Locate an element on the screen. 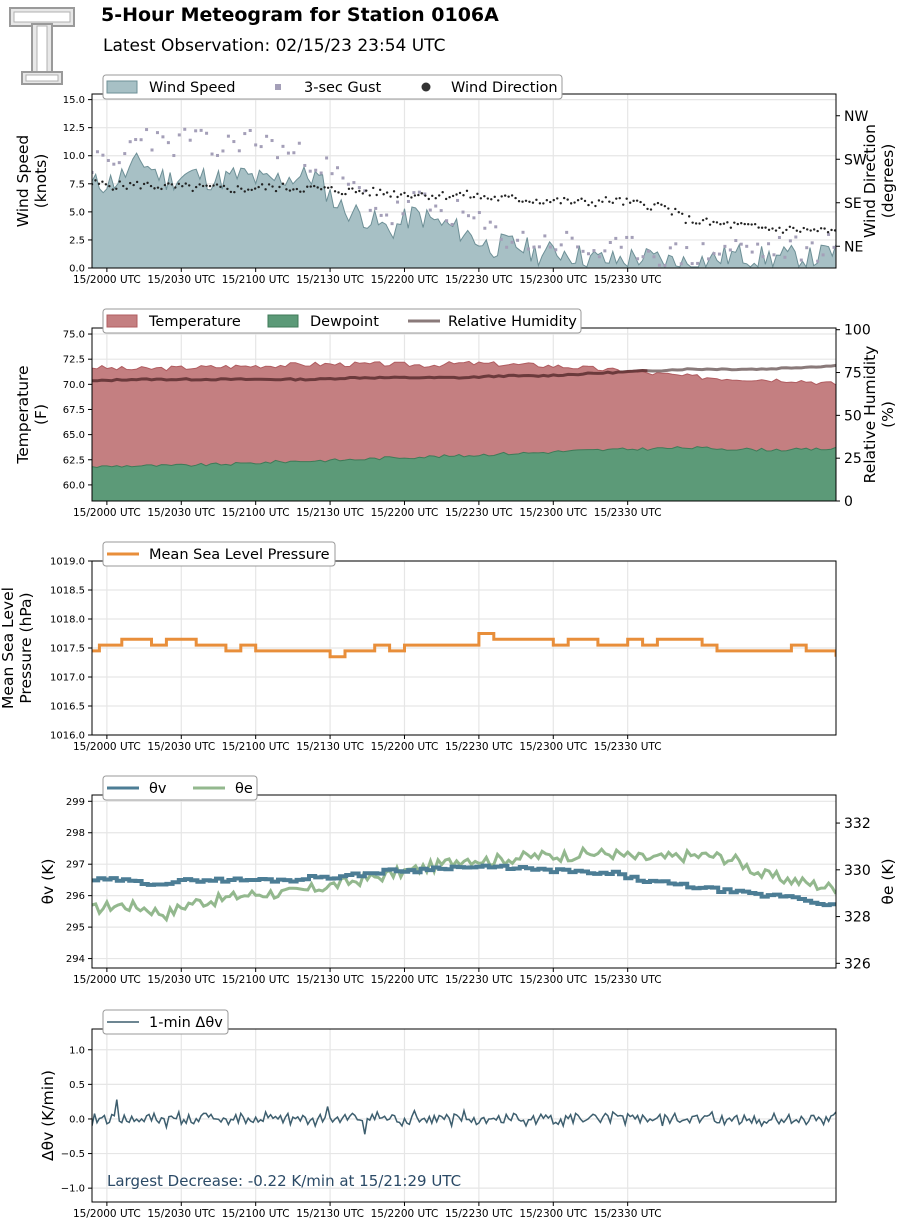 This screenshot has height=1228, width=916. y-axis-label: Mean Sea LevelPressure (hPa) is located at coordinates (17, 648).